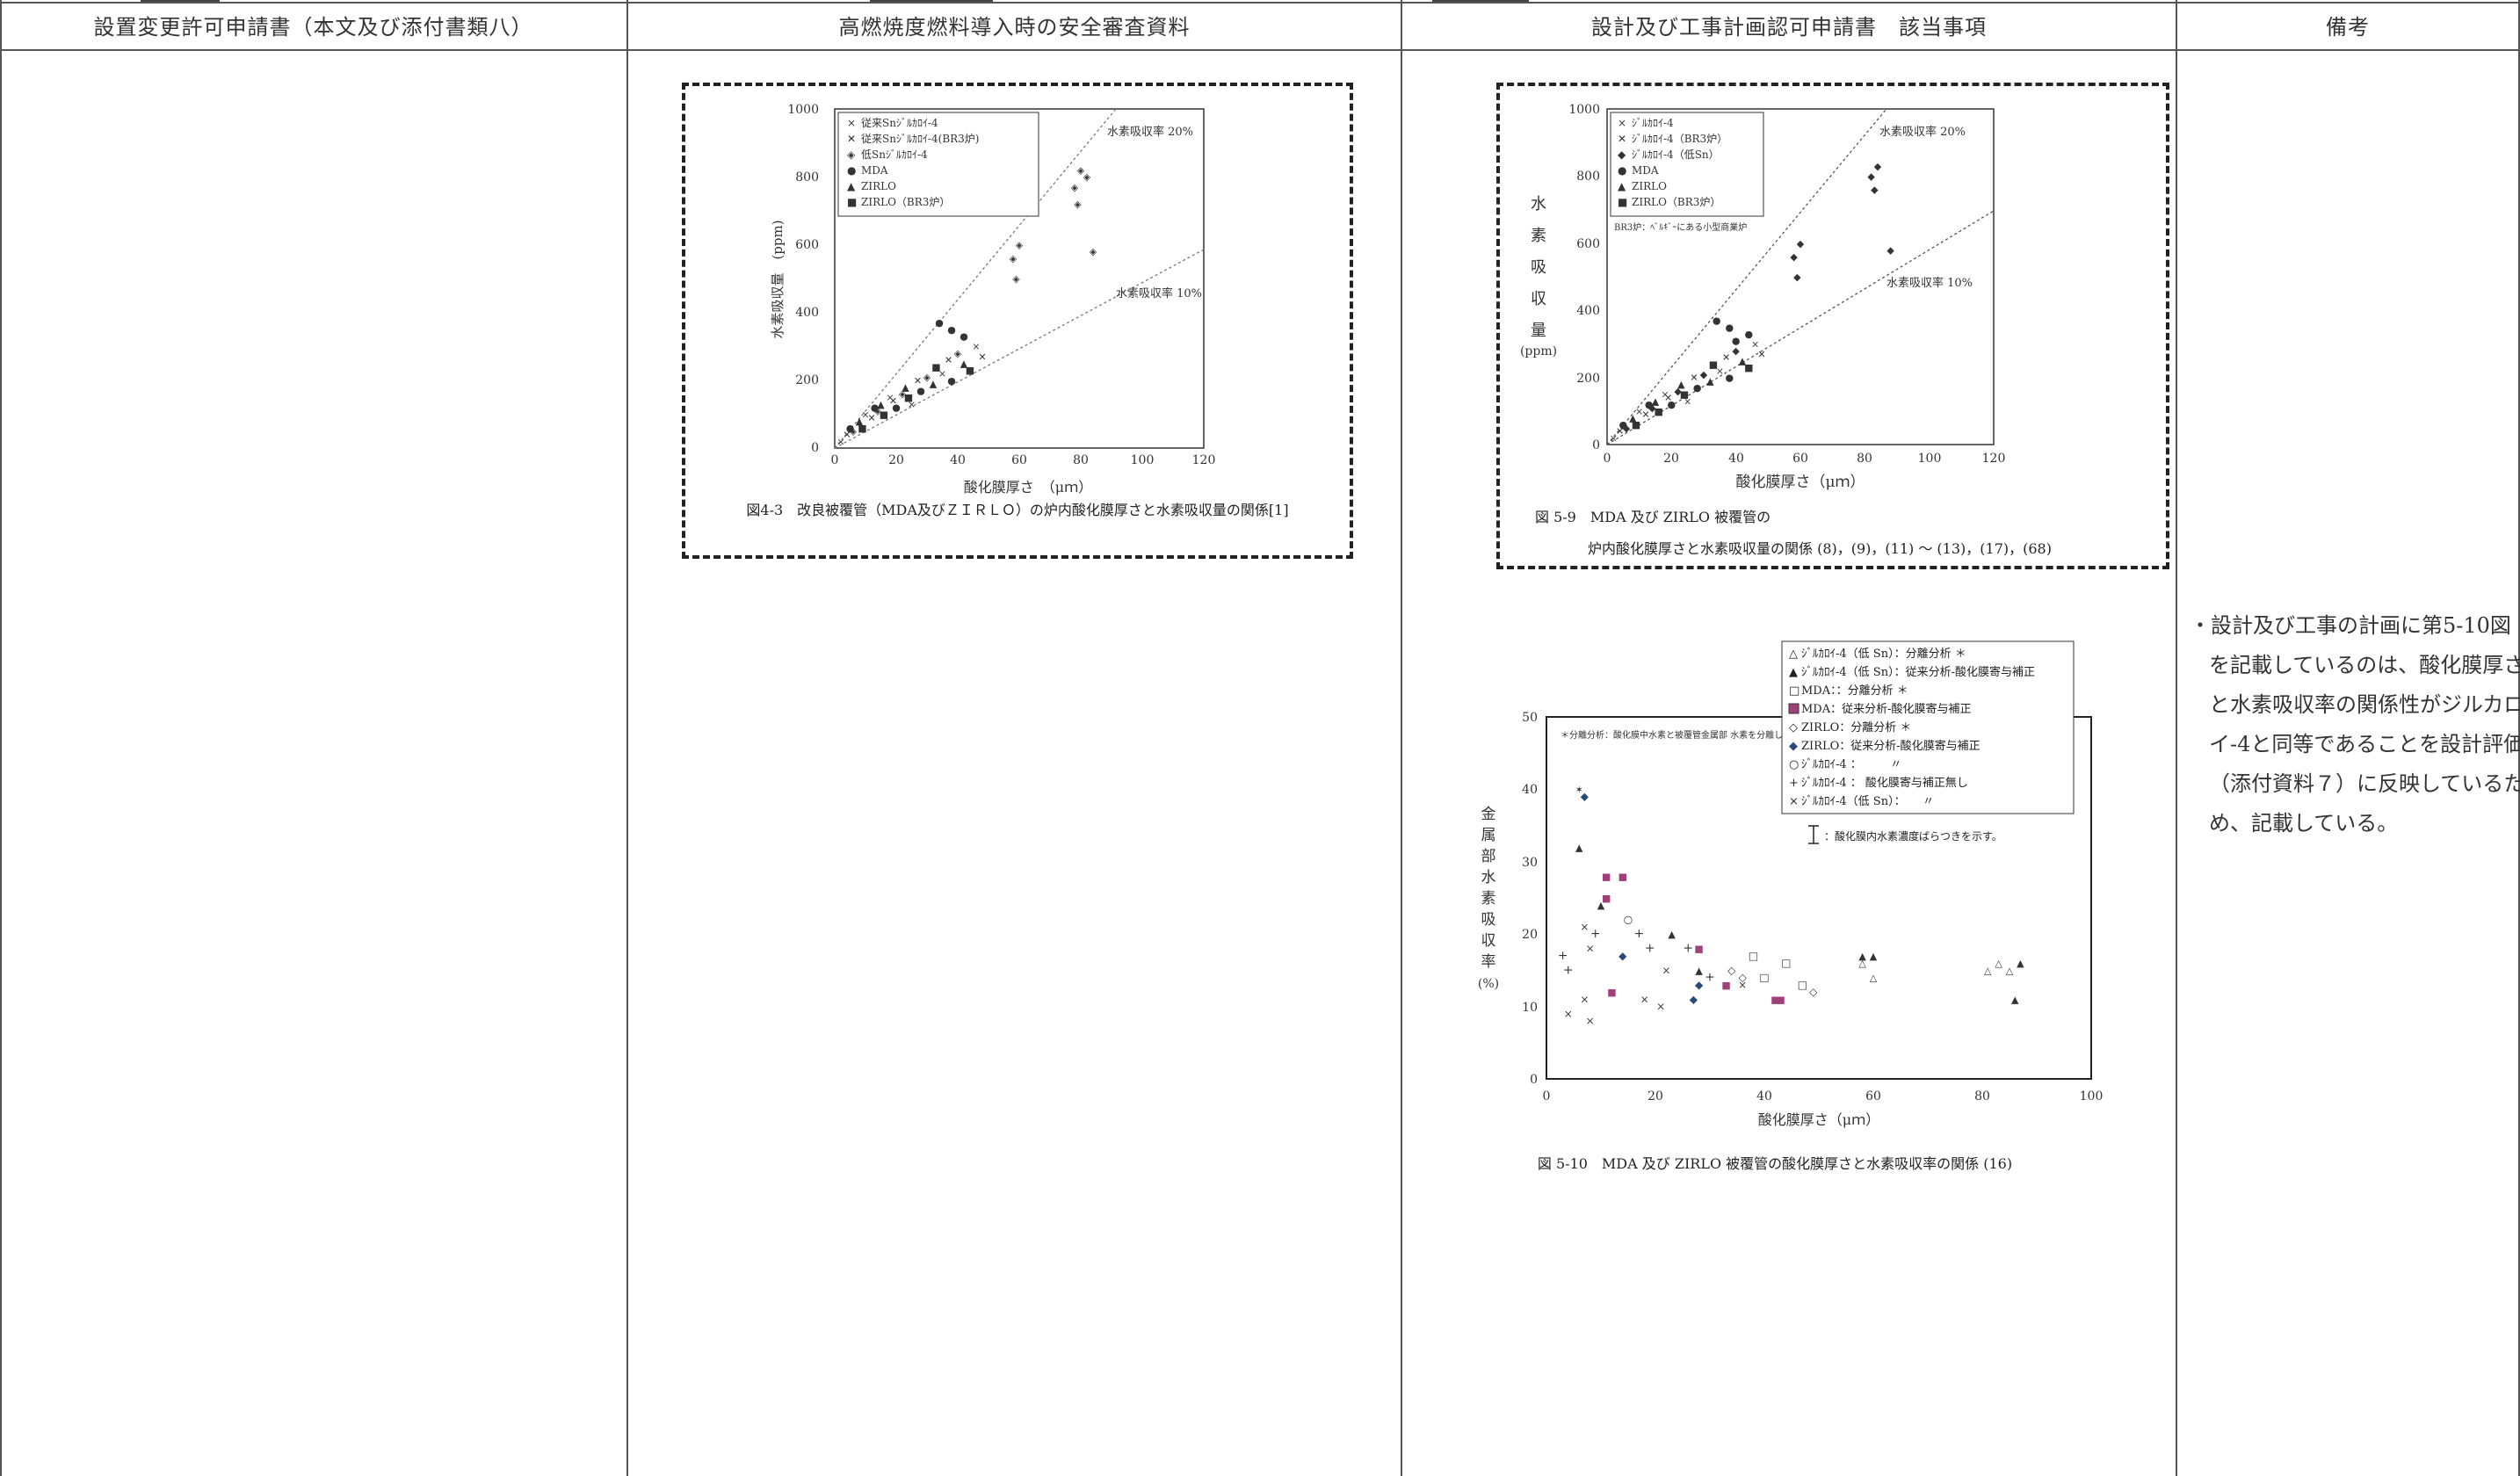  I want to click on column-divider, so click(1401, 738).